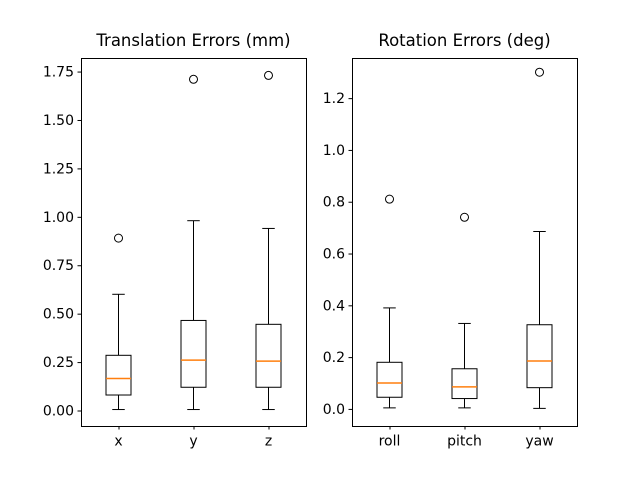 The image size is (640, 480). I want to click on y-tick-label: 1.75, so click(58, 73).